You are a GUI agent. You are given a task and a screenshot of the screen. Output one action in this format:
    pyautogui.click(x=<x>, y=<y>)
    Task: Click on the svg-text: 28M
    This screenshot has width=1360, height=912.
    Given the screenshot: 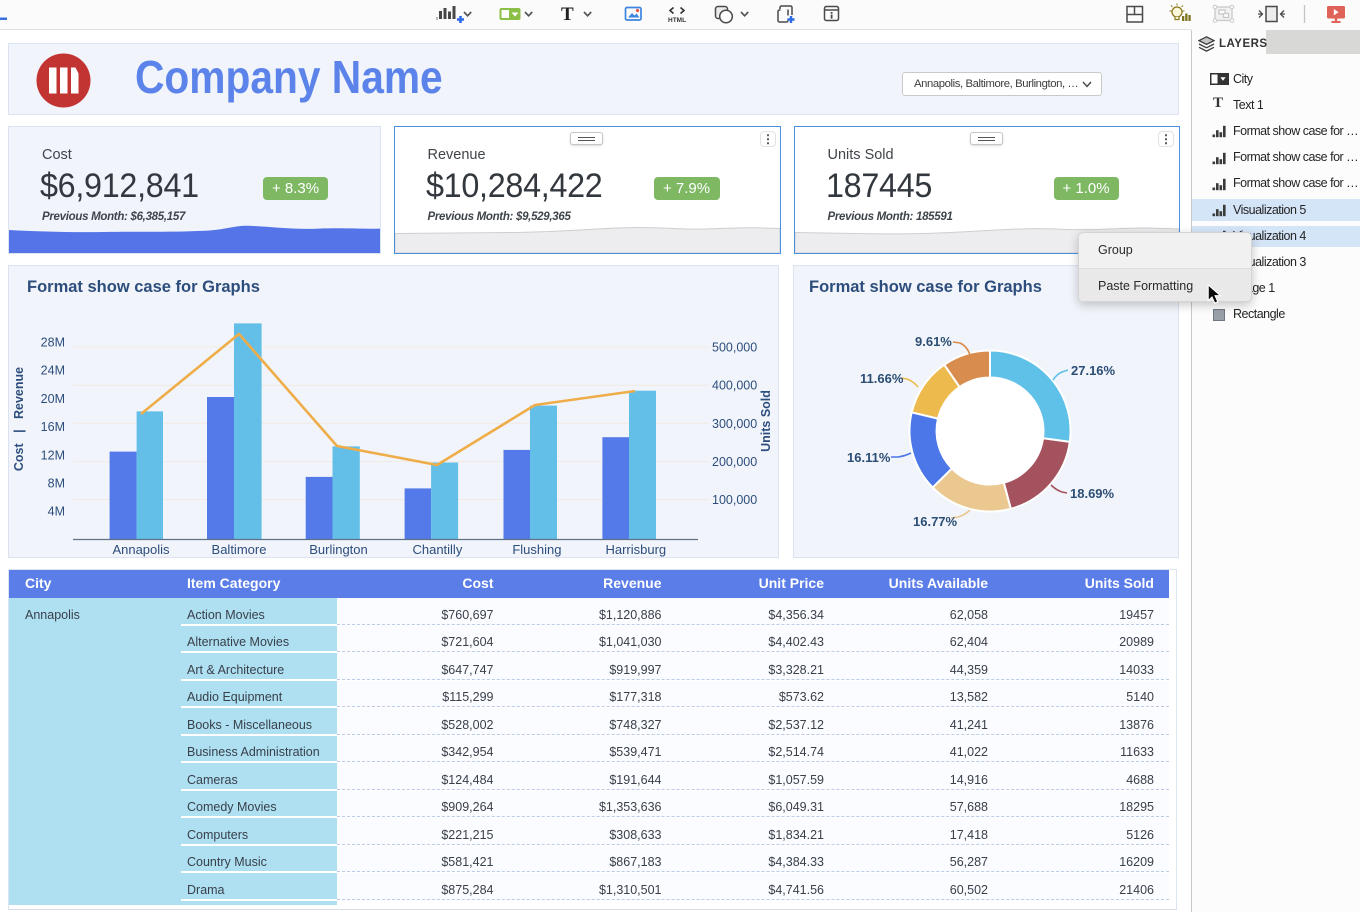 What is the action you would take?
    pyautogui.click(x=53, y=343)
    